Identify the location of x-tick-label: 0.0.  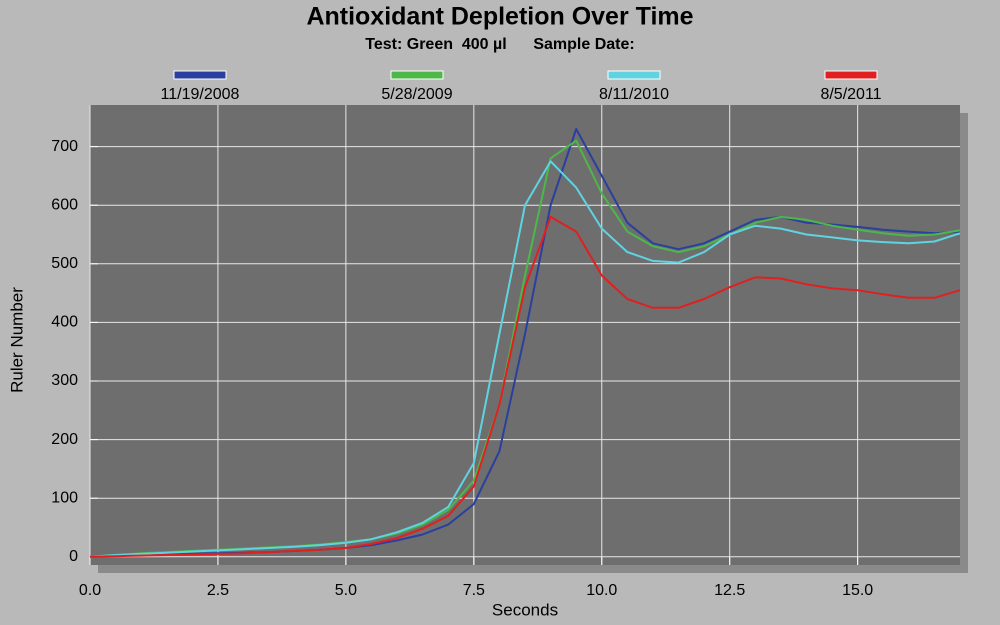
(90, 590).